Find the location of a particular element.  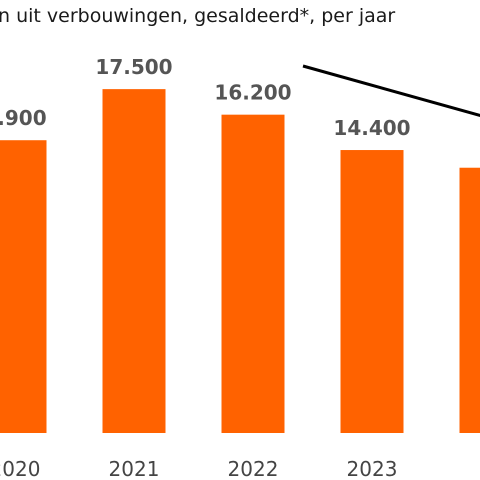

bar-2023 is located at coordinates (372, 292).